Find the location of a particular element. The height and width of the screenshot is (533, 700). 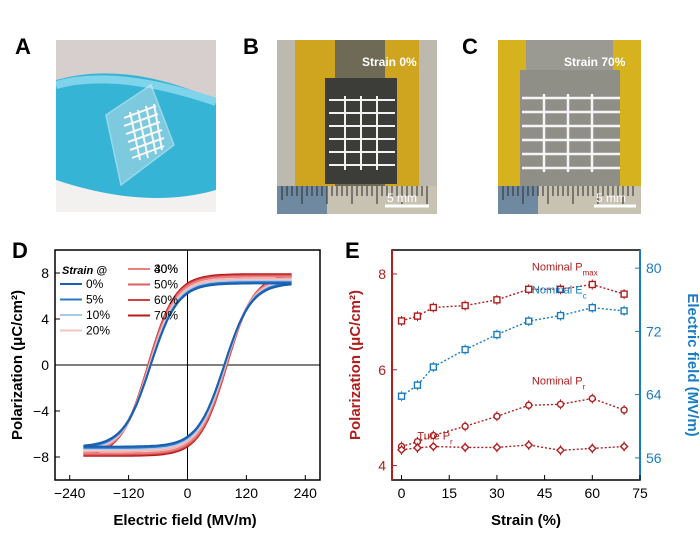

photo-device-on-balloon is located at coordinates (136, 126).